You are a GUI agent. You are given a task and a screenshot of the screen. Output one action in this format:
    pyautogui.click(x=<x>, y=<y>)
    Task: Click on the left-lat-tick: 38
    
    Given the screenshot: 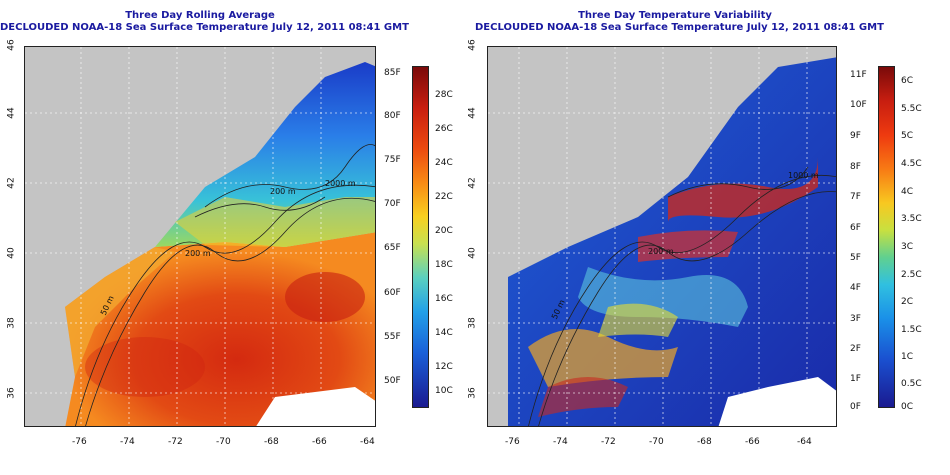 What is the action you would take?
    pyautogui.click(x=11, y=323)
    